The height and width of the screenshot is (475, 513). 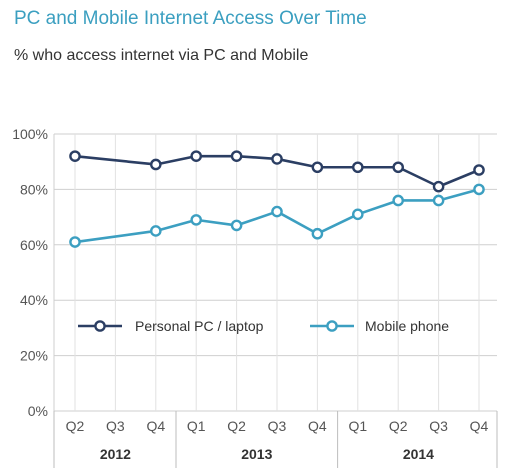 What do you see at coordinates (407, 326) in the screenshot?
I see `legend-label: Mobile phone` at bounding box center [407, 326].